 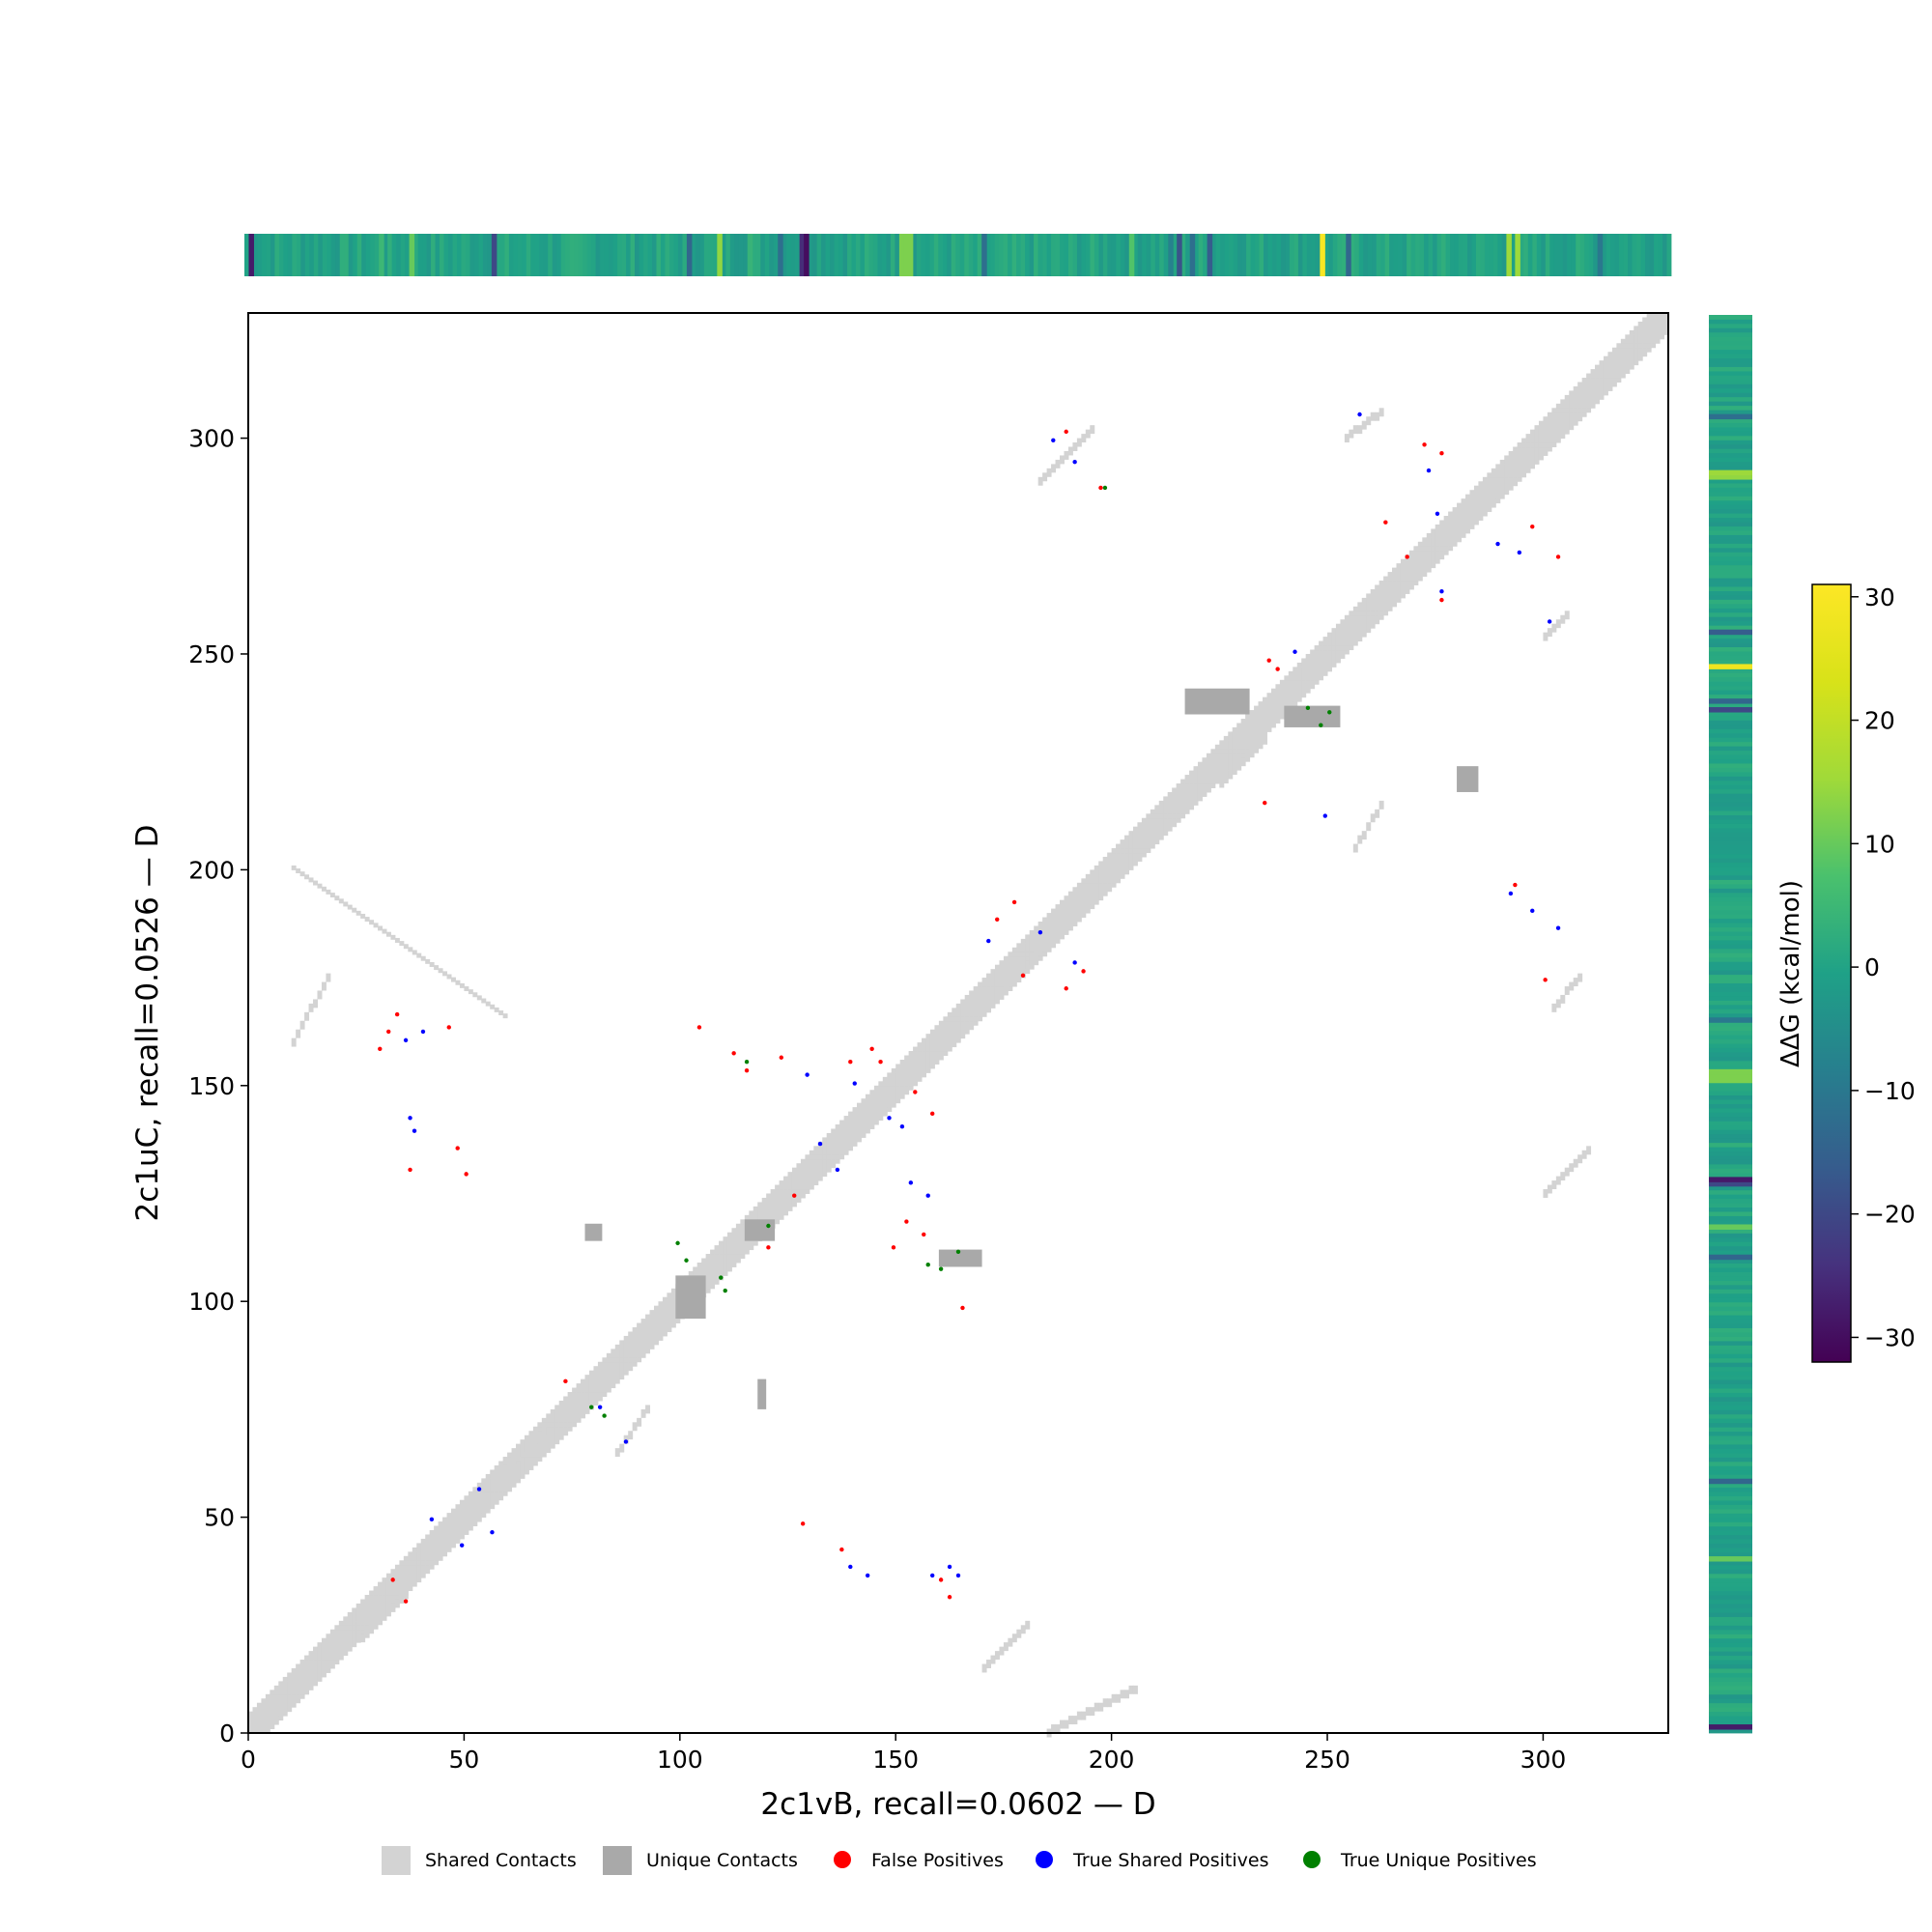 What do you see at coordinates (1327, 1760) in the screenshot?
I see `x-tick-label: 250` at bounding box center [1327, 1760].